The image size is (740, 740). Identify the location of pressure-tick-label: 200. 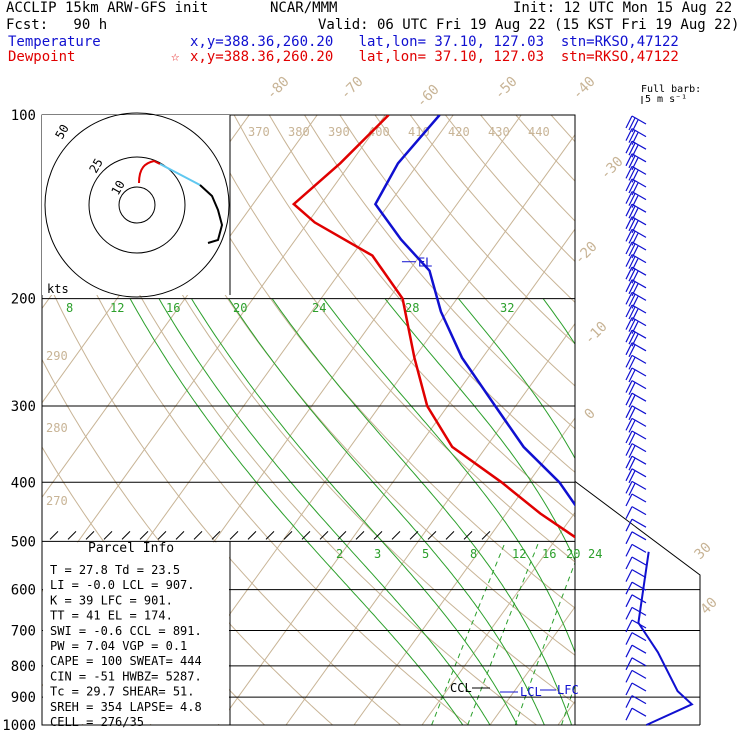
(23, 300).